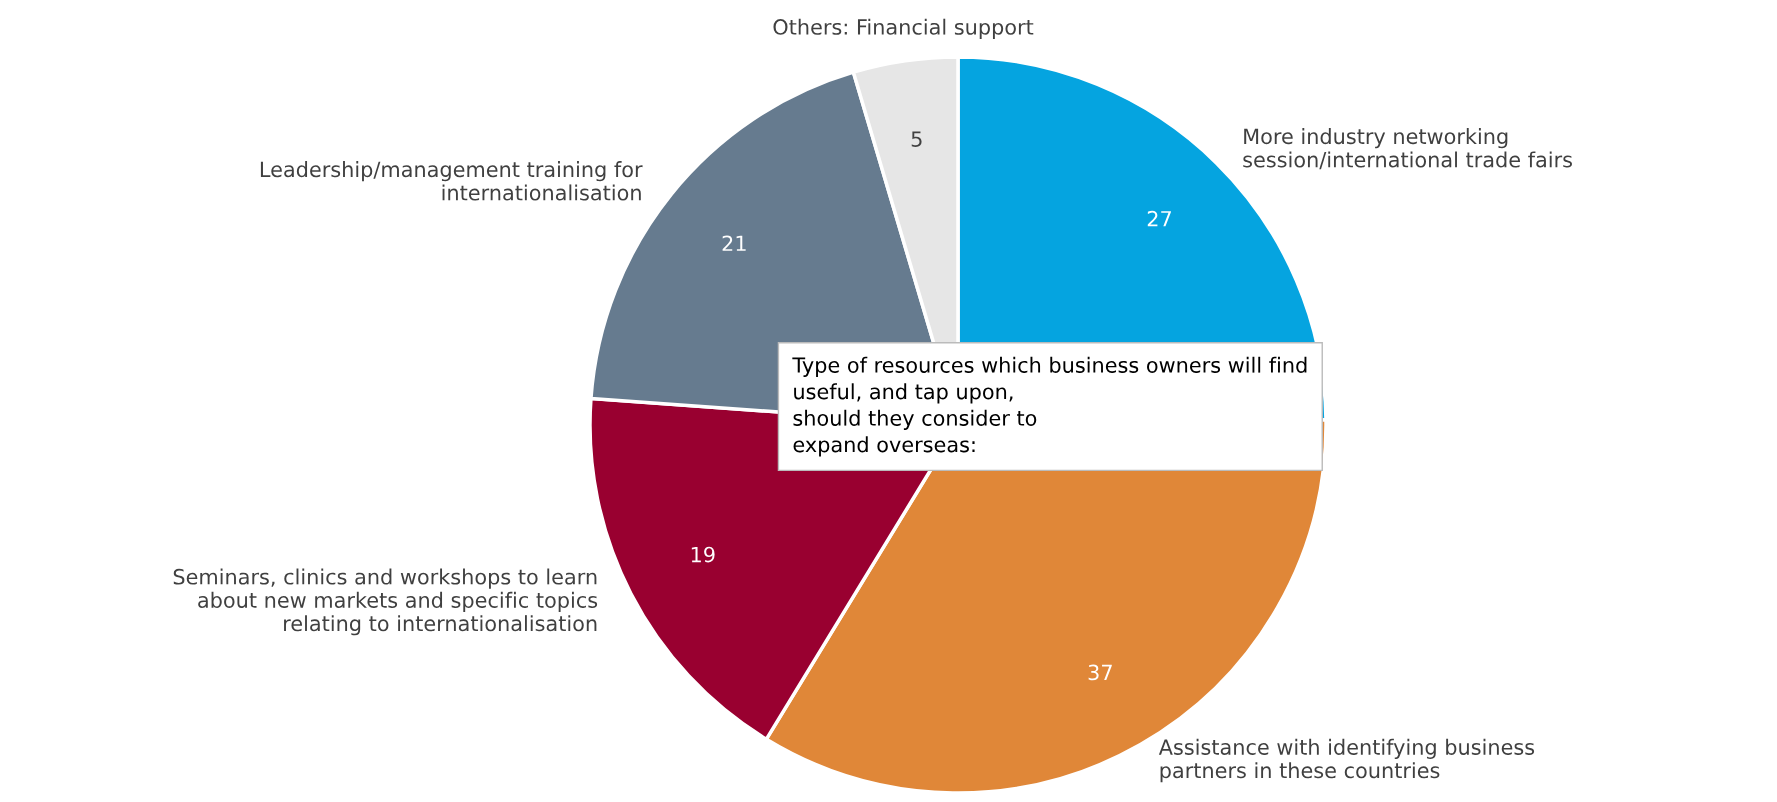 The height and width of the screenshot is (802, 1777). I want to click on data-label: 37, so click(1100, 672).